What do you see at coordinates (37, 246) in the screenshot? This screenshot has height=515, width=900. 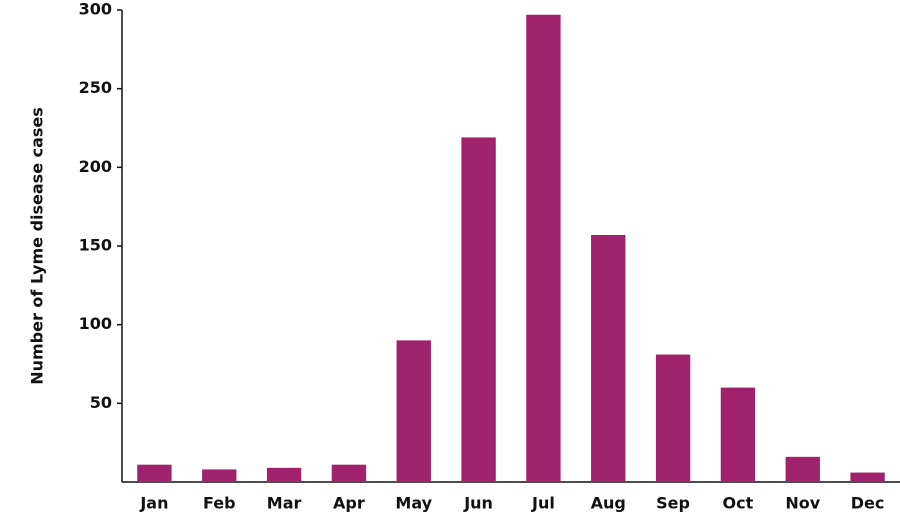 I see `y-axis-label: Number of Lyme disease cases` at bounding box center [37, 246].